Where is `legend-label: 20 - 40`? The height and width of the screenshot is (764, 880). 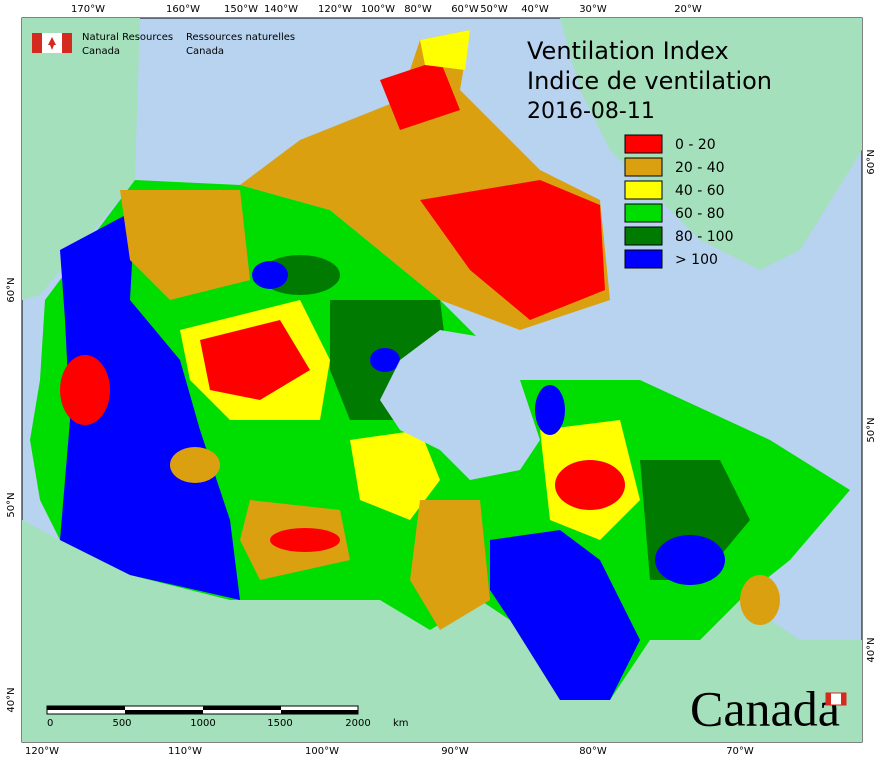 legend-label: 20 - 40 is located at coordinates (700, 168).